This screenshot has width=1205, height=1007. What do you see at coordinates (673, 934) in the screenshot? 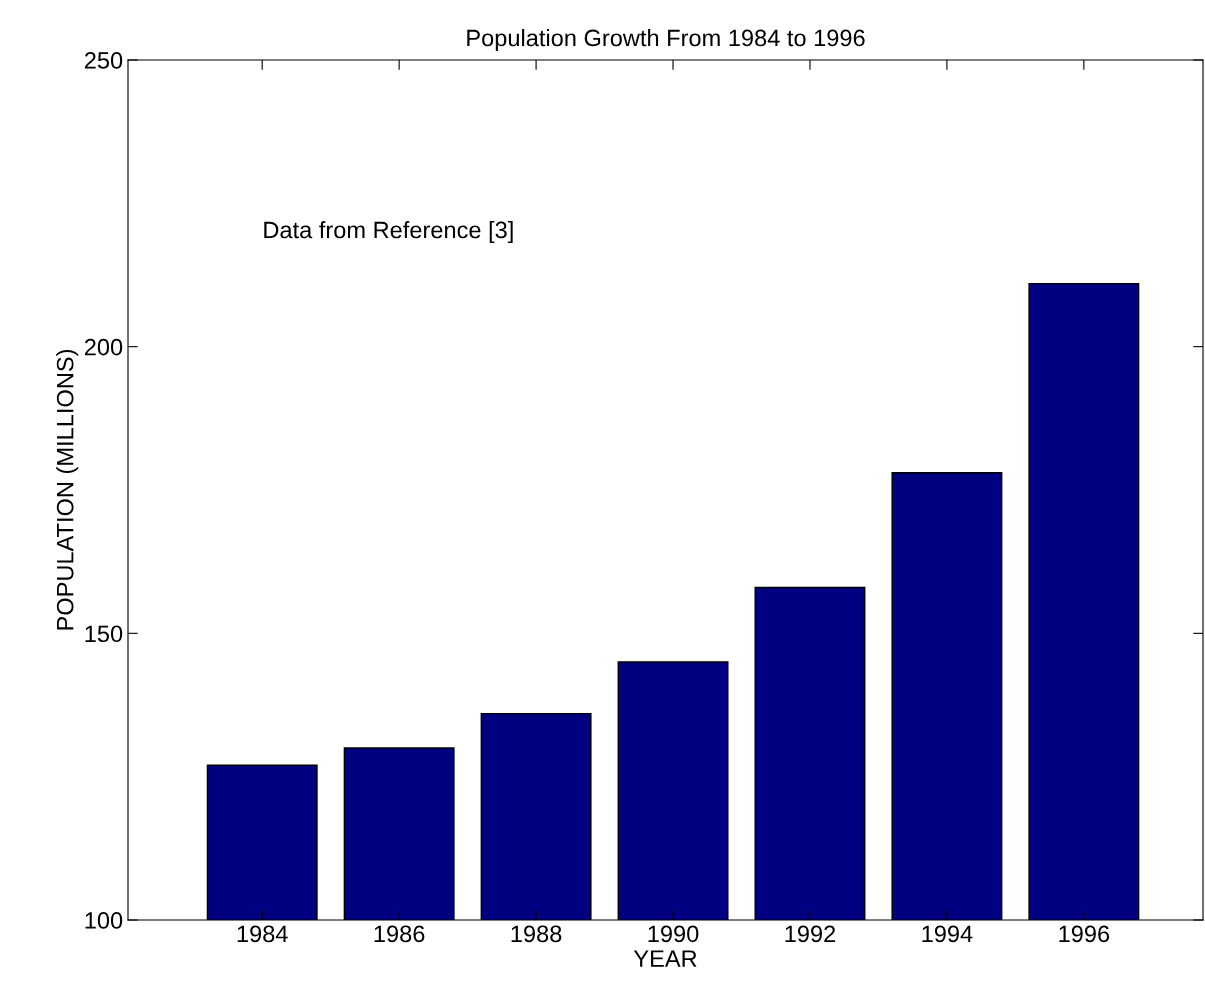
I see `x-tick-label: 1990` at bounding box center [673, 934].